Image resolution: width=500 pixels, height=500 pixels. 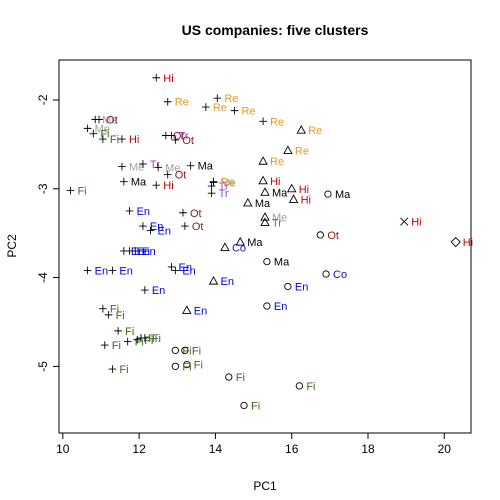 I want to click on y-axis: -2 -3 -4 -5, so click(x=47, y=233).